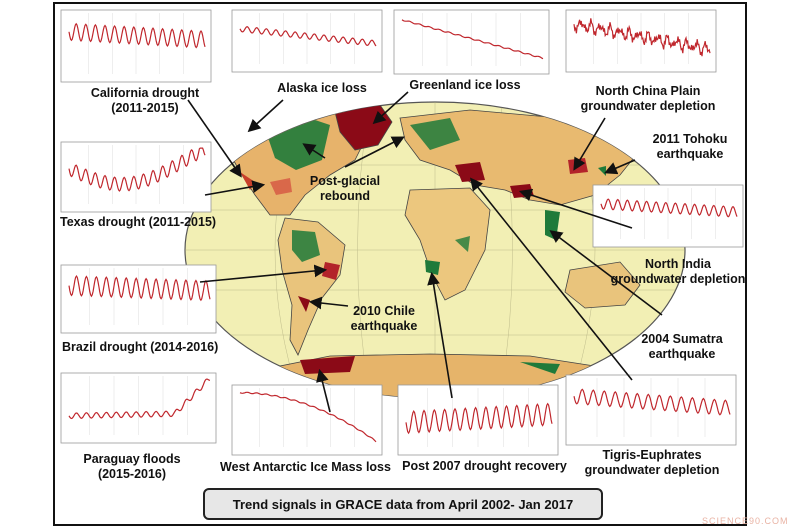  What do you see at coordinates (322, 88) in the screenshot?
I see `label-alaska: Alaska ice loss` at bounding box center [322, 88].